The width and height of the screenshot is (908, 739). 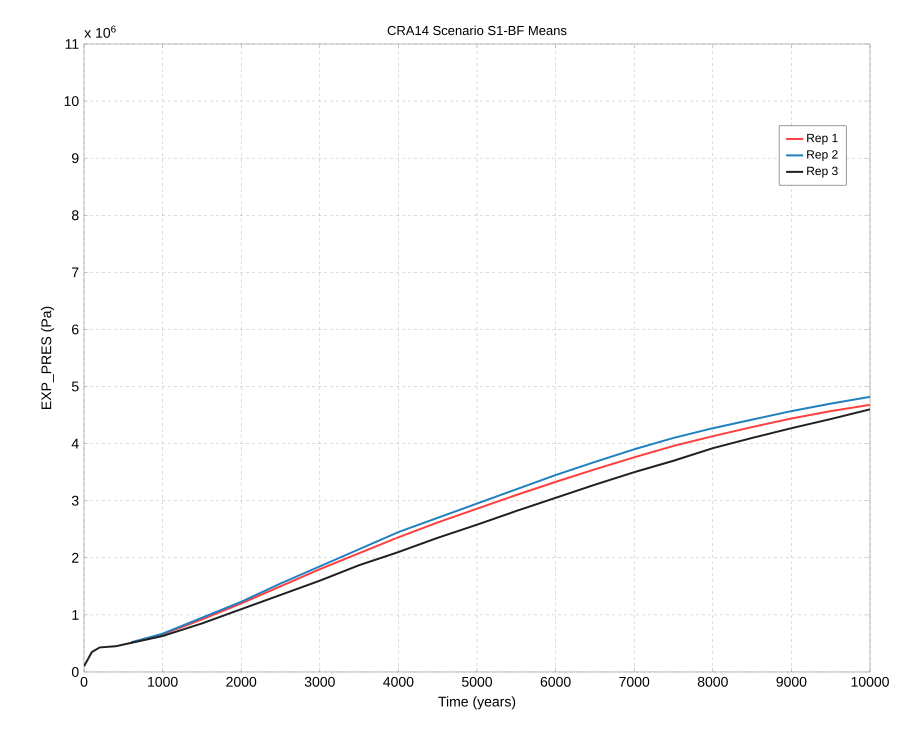 I want to click on y-tick-label: 10, so click(x=71, y=101).